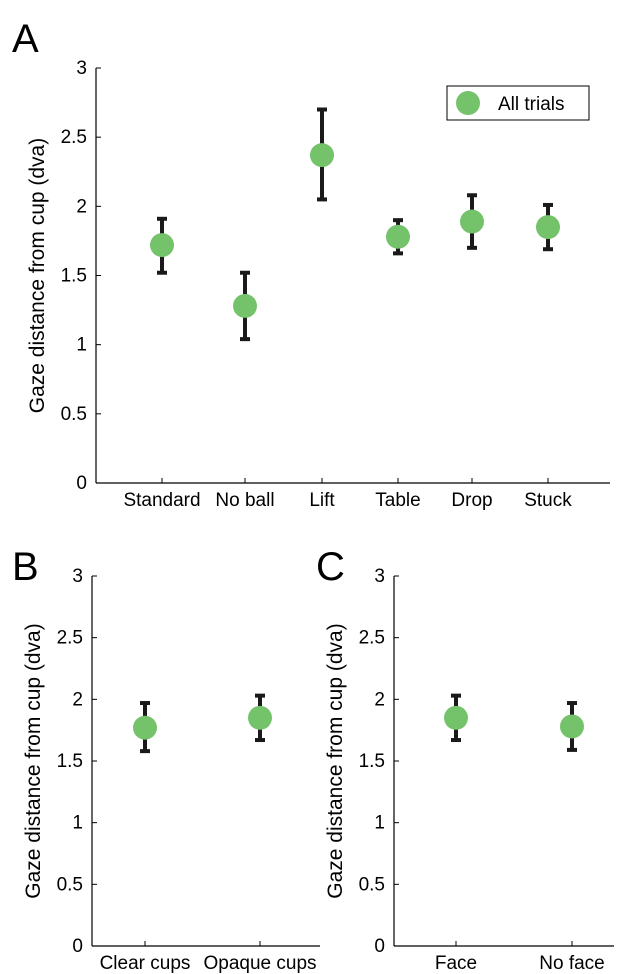  What do you see at coordinates (25, 567) in the screenshot?
I see `panel-letter: B` at bounding box center [25, 567].